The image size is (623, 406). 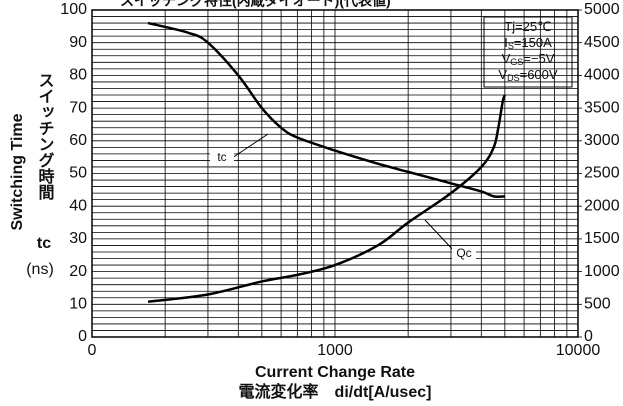 What do you see at coordinates (602, 42) in the screenshot?
I see `y2-tick-label: 4500` at bounding box center [602, 42].